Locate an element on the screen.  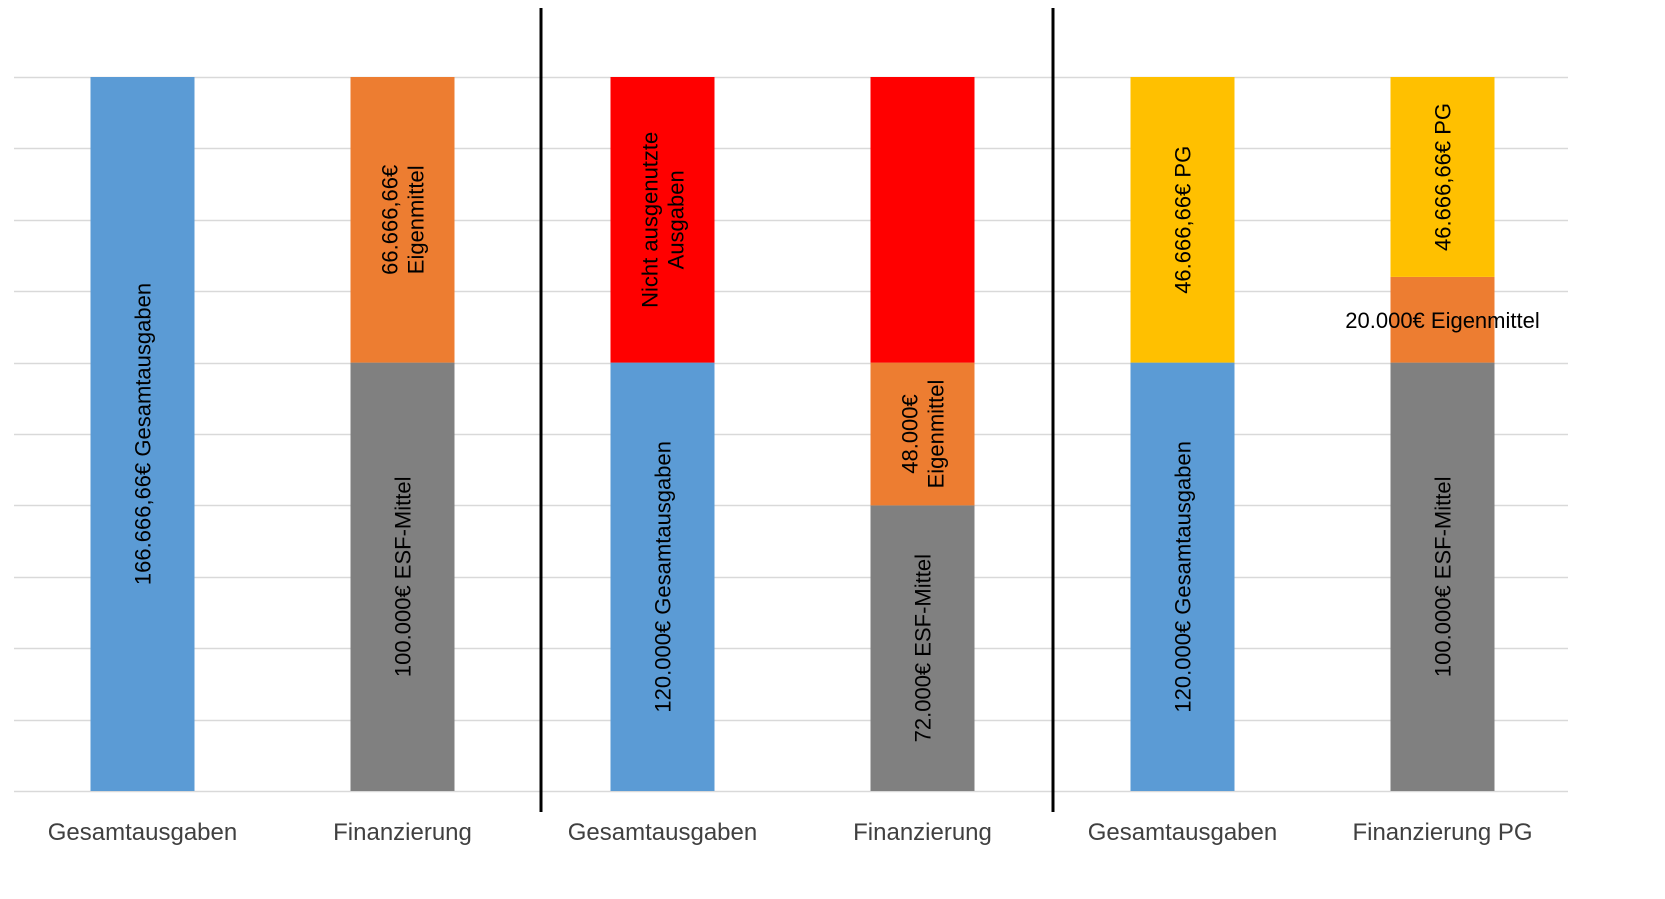
category-label: Finanzierung PG is located at coordinates (1442, 832).